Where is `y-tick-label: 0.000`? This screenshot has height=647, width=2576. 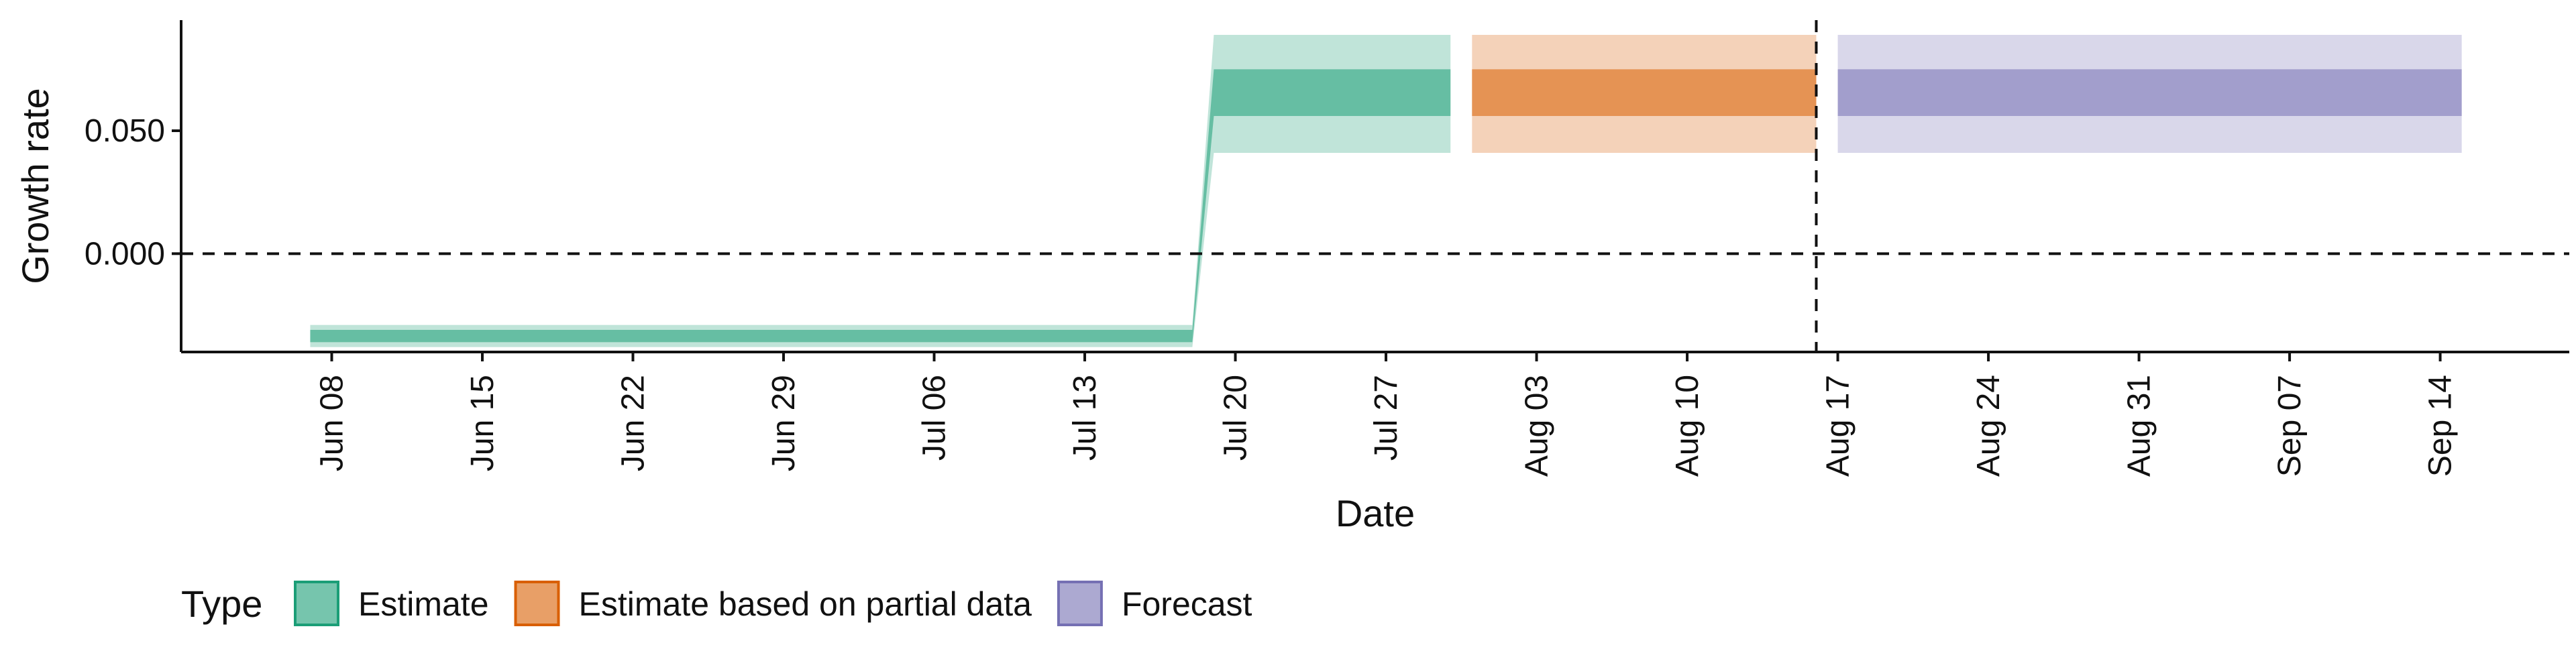 y-tick-label: 0.000 is located at coordinates (125, 254).